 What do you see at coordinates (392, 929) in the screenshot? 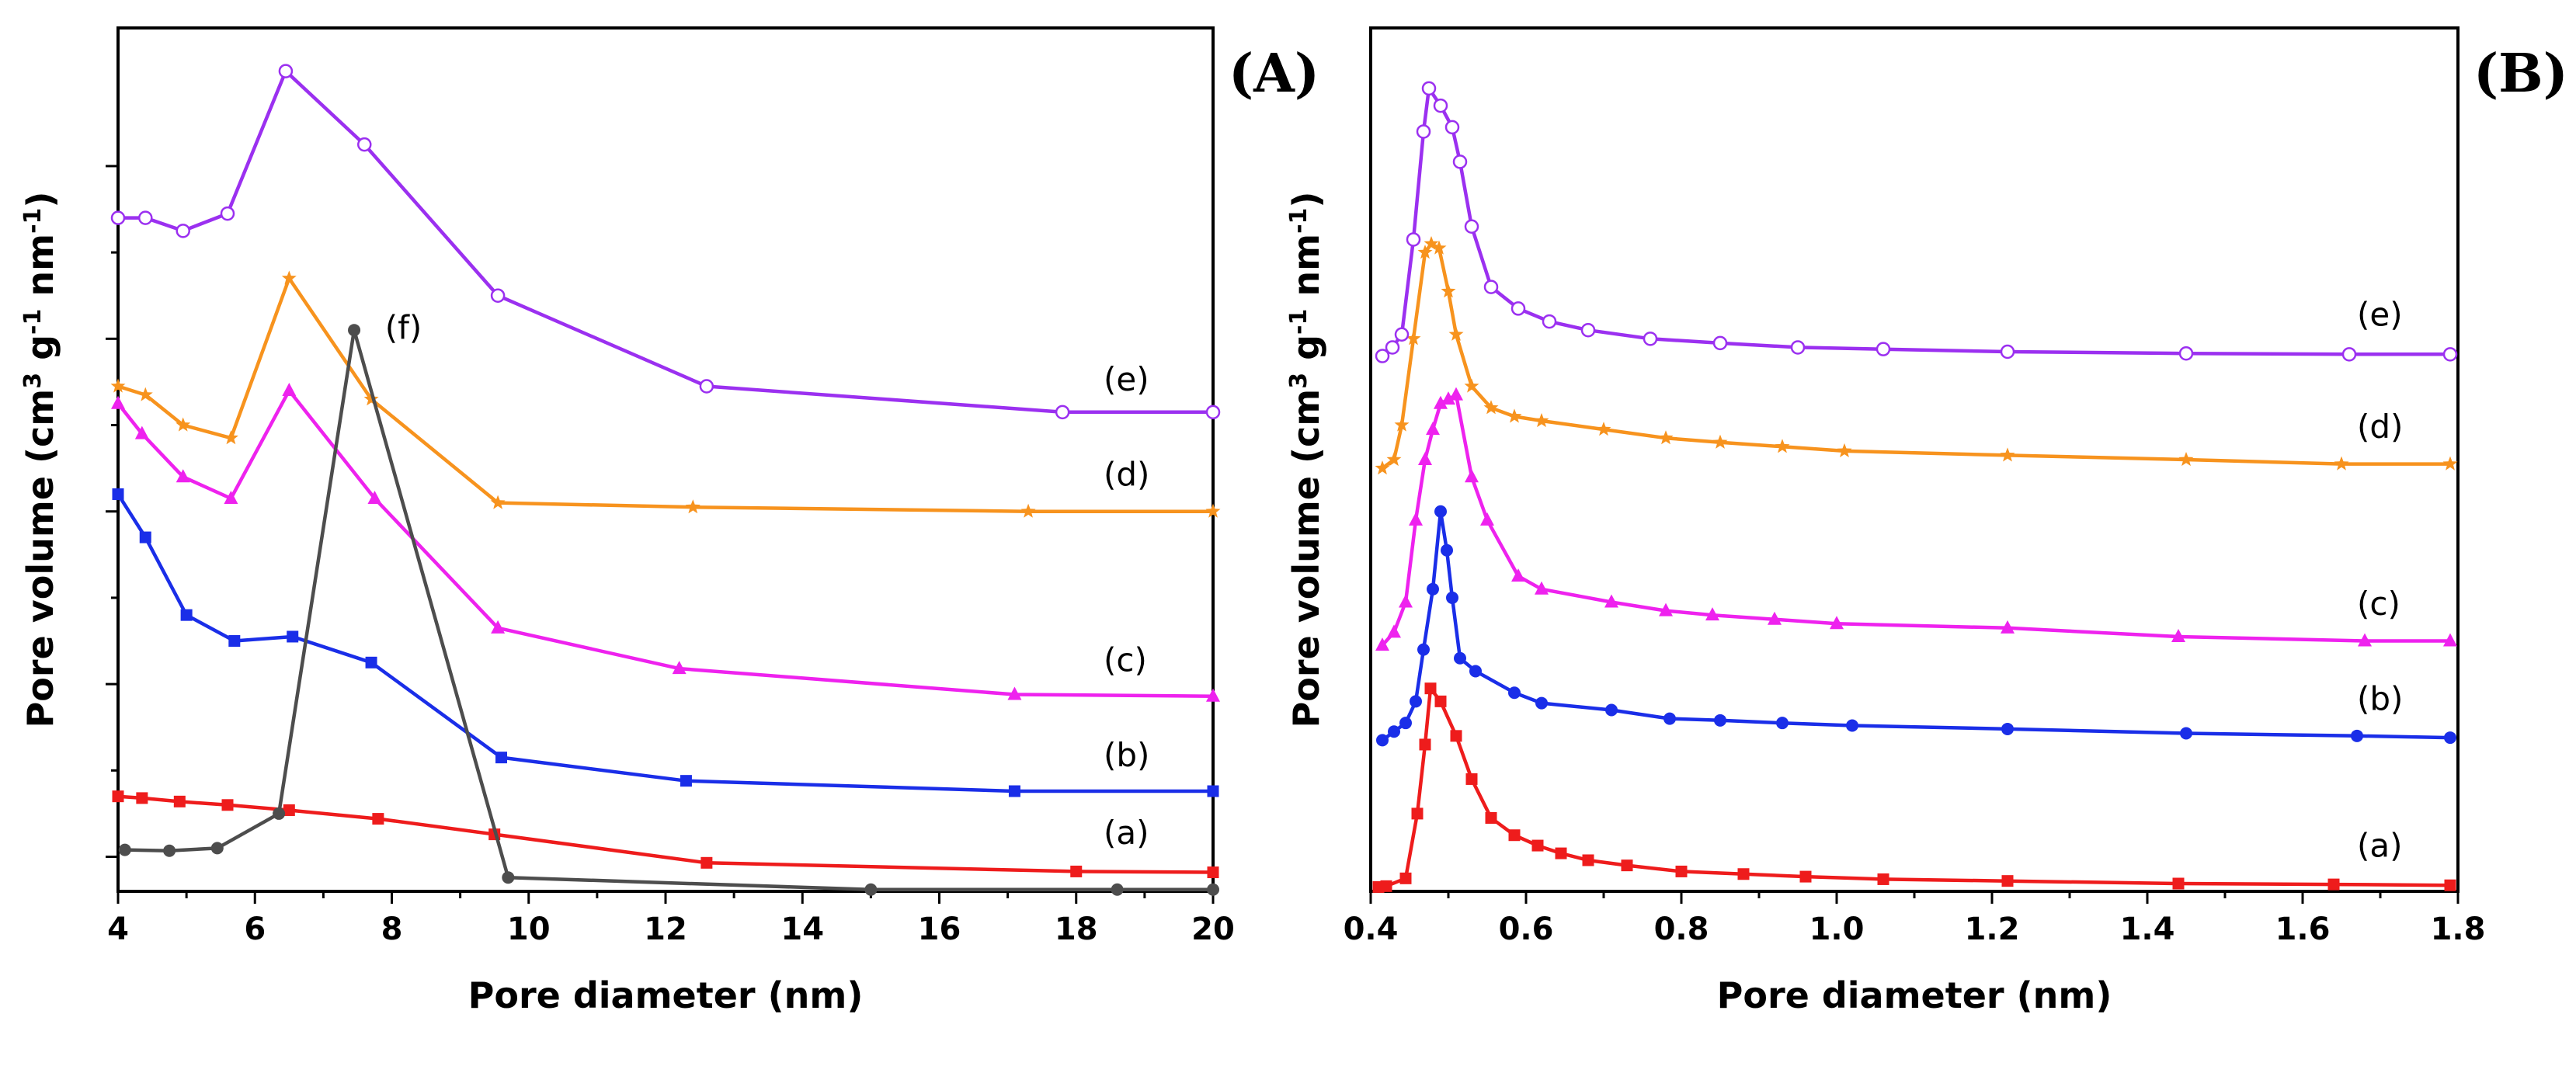
I see `x-tick-label: 8` at bounding box center [392, 929].